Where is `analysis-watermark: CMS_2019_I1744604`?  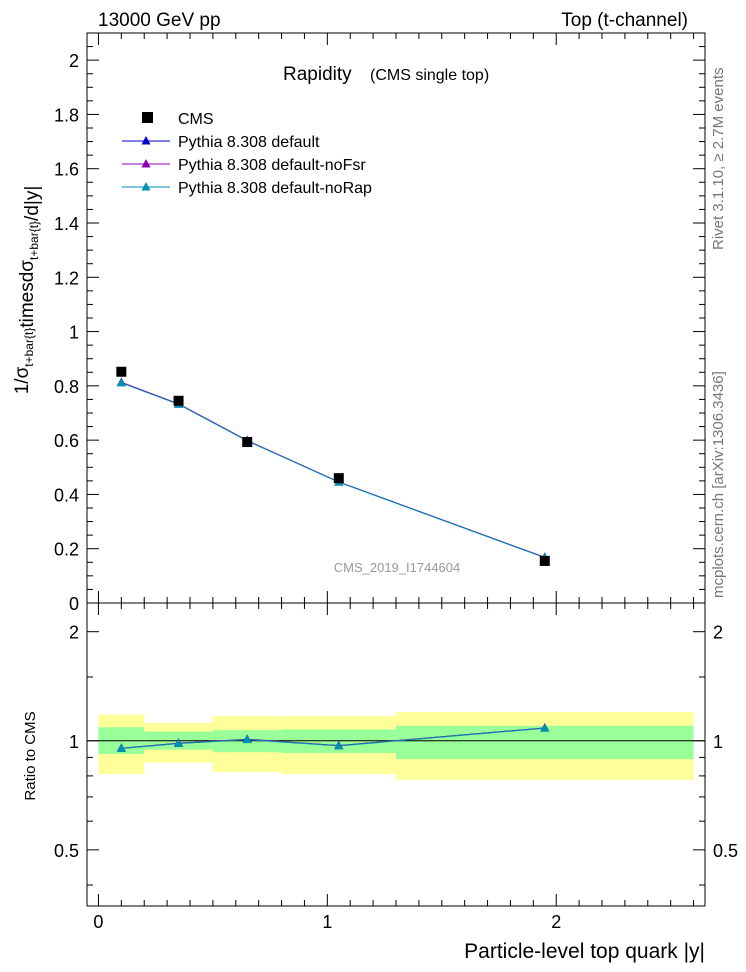 analysis-watermark: CMS_2019_I1744604 is located at coordinates (397, 567).